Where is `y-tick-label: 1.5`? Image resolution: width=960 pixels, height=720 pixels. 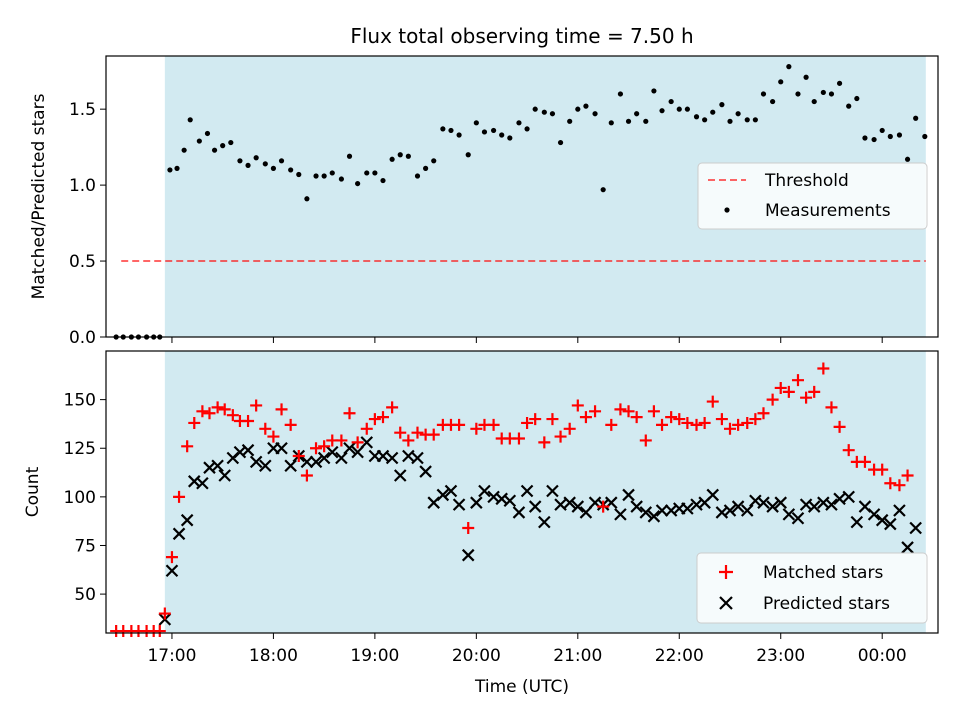
y-tick-label: 1.5 is located at coordinates (82, 110).